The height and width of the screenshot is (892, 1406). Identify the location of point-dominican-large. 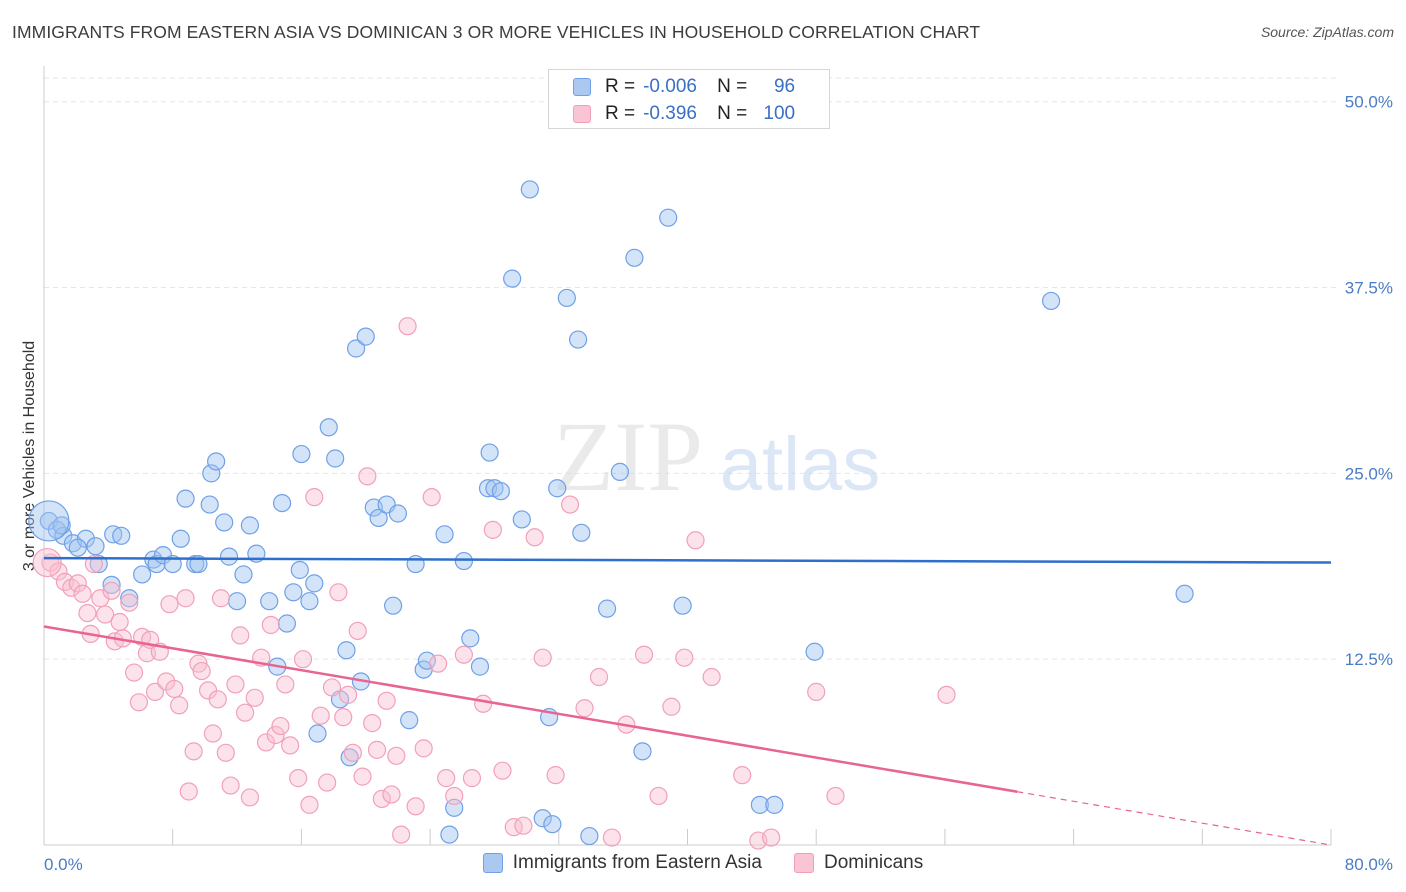
(47, 562).